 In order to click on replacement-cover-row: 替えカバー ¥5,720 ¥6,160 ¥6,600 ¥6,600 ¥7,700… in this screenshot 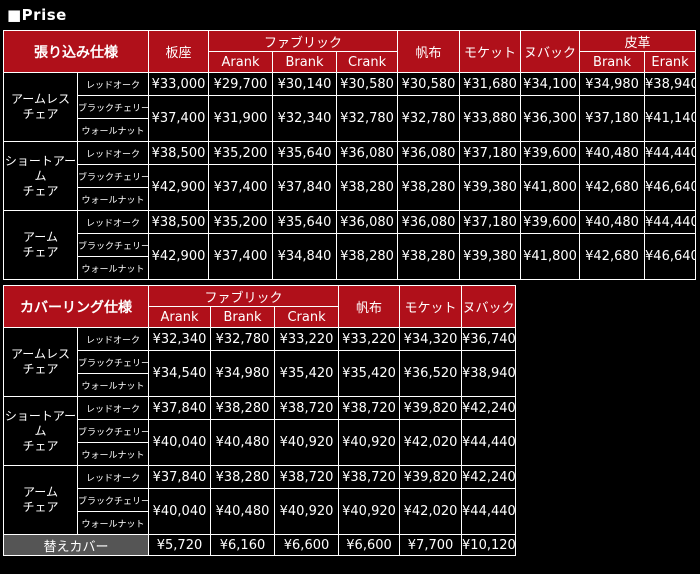, I will do `click(260, 545)`.